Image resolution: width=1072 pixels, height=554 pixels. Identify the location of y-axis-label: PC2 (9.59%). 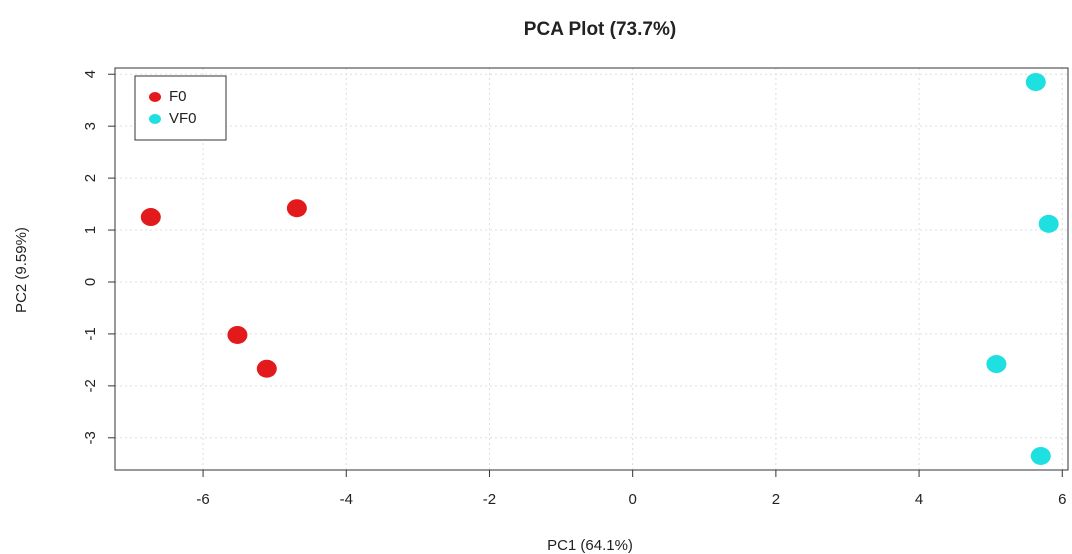
(21, 270).